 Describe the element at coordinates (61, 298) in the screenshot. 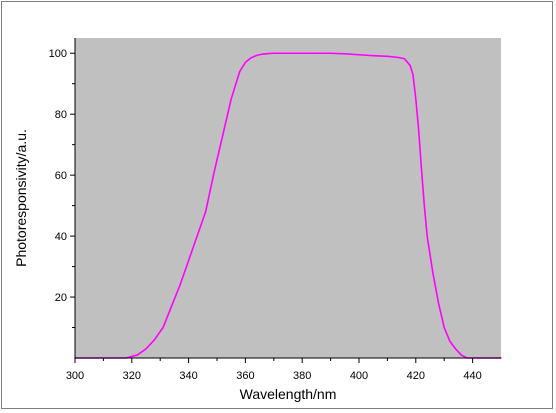

I see `y-tick-label-20: 20` at that location.